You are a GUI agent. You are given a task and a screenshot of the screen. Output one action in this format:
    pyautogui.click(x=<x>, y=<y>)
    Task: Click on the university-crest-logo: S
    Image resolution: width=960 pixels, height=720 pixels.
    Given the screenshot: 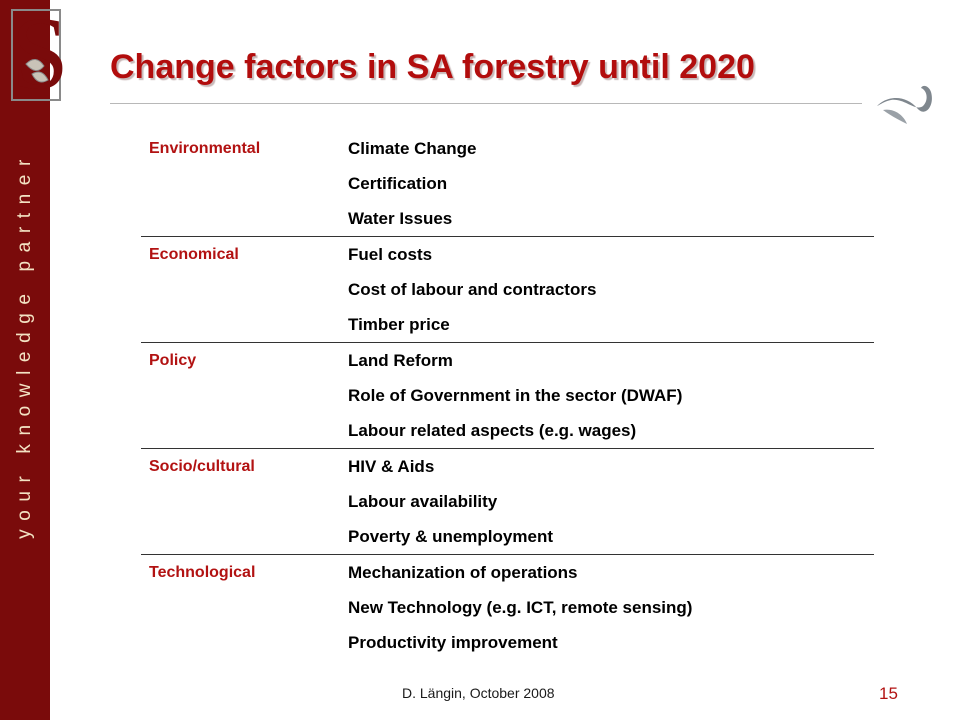 What is the action you would take?
    pyautogui.click(x=40, y=52)
    